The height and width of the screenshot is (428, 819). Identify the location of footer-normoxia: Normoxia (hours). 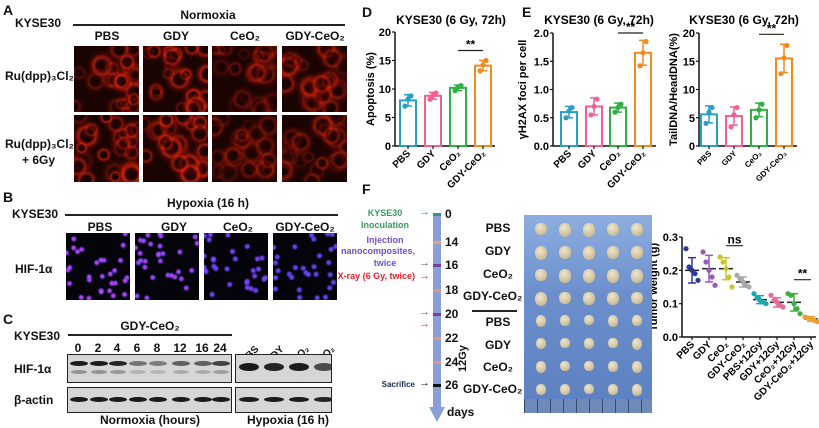
(150, 420).